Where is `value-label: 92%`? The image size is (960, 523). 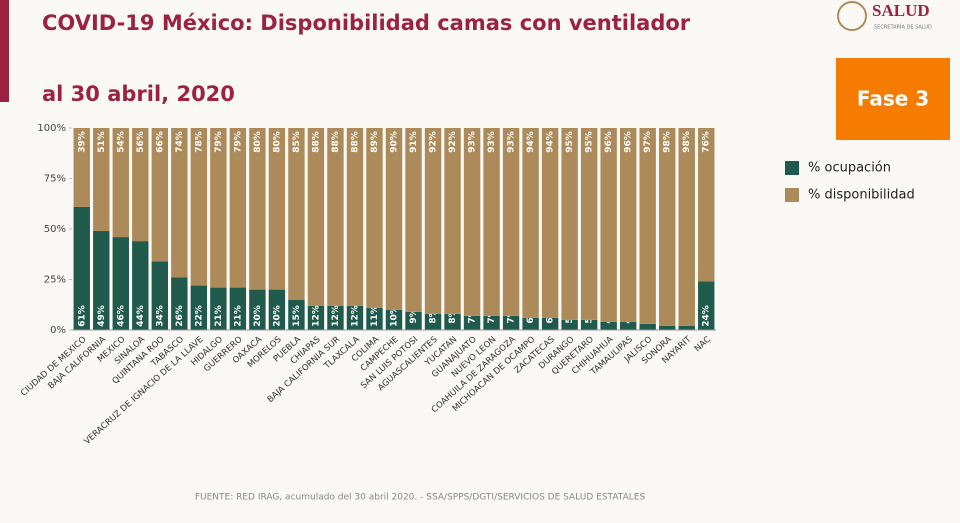
value-label: 92% is located at coordinates (434, 142).